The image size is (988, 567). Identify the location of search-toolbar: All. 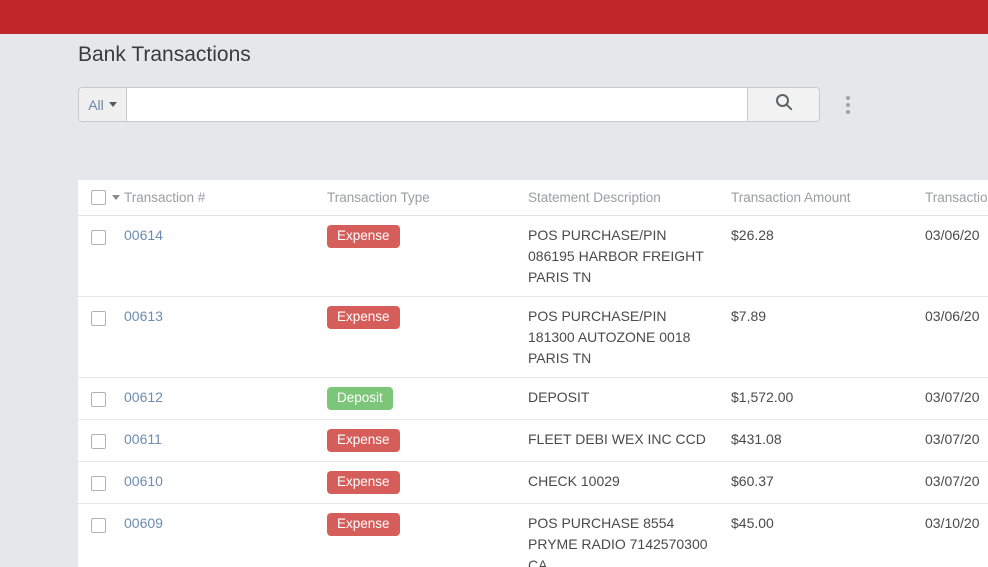
(533, 104).